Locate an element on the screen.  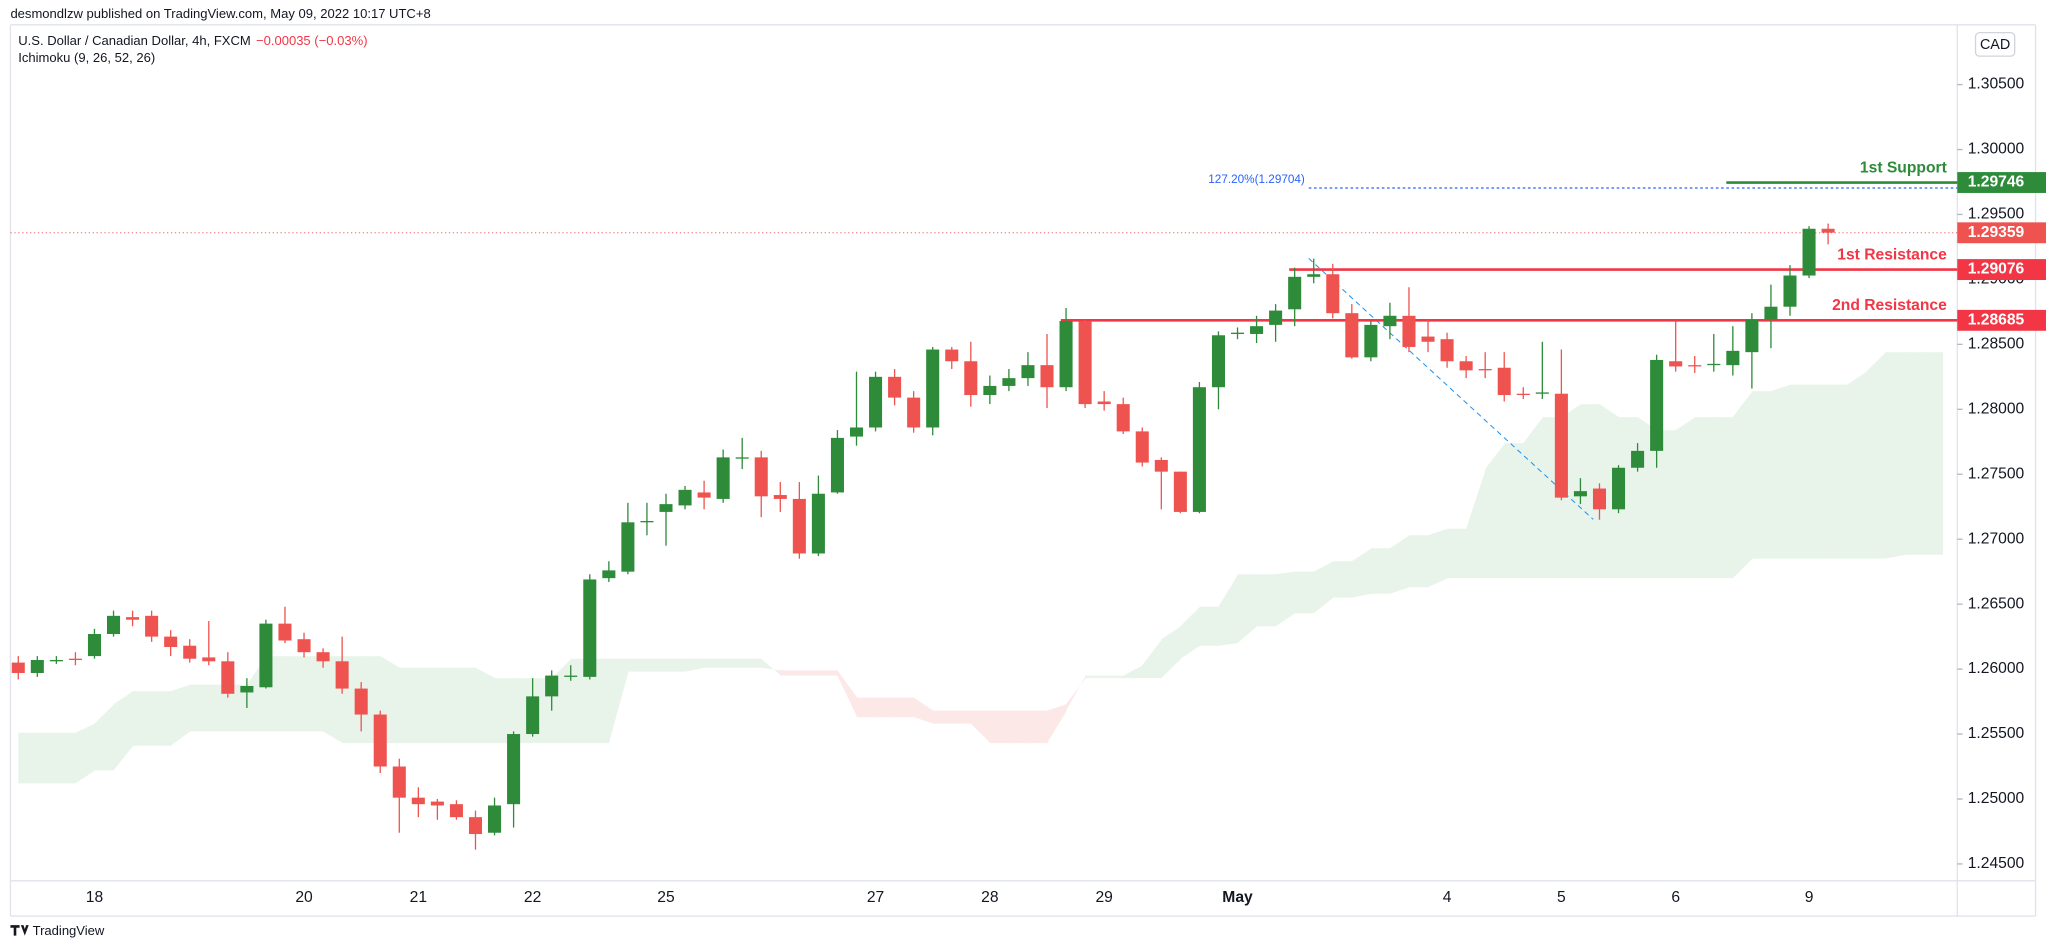
logo-mark is located at coordinates (19, 930).